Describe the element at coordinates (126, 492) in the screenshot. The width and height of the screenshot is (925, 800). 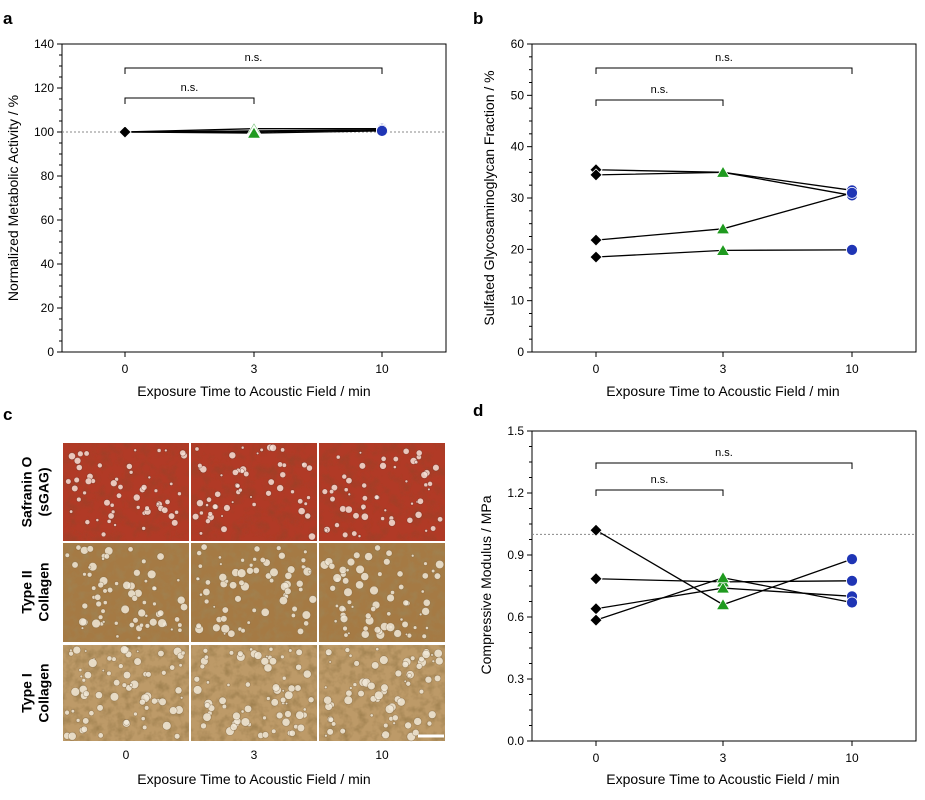
I see `micrograph-texture` at that location.